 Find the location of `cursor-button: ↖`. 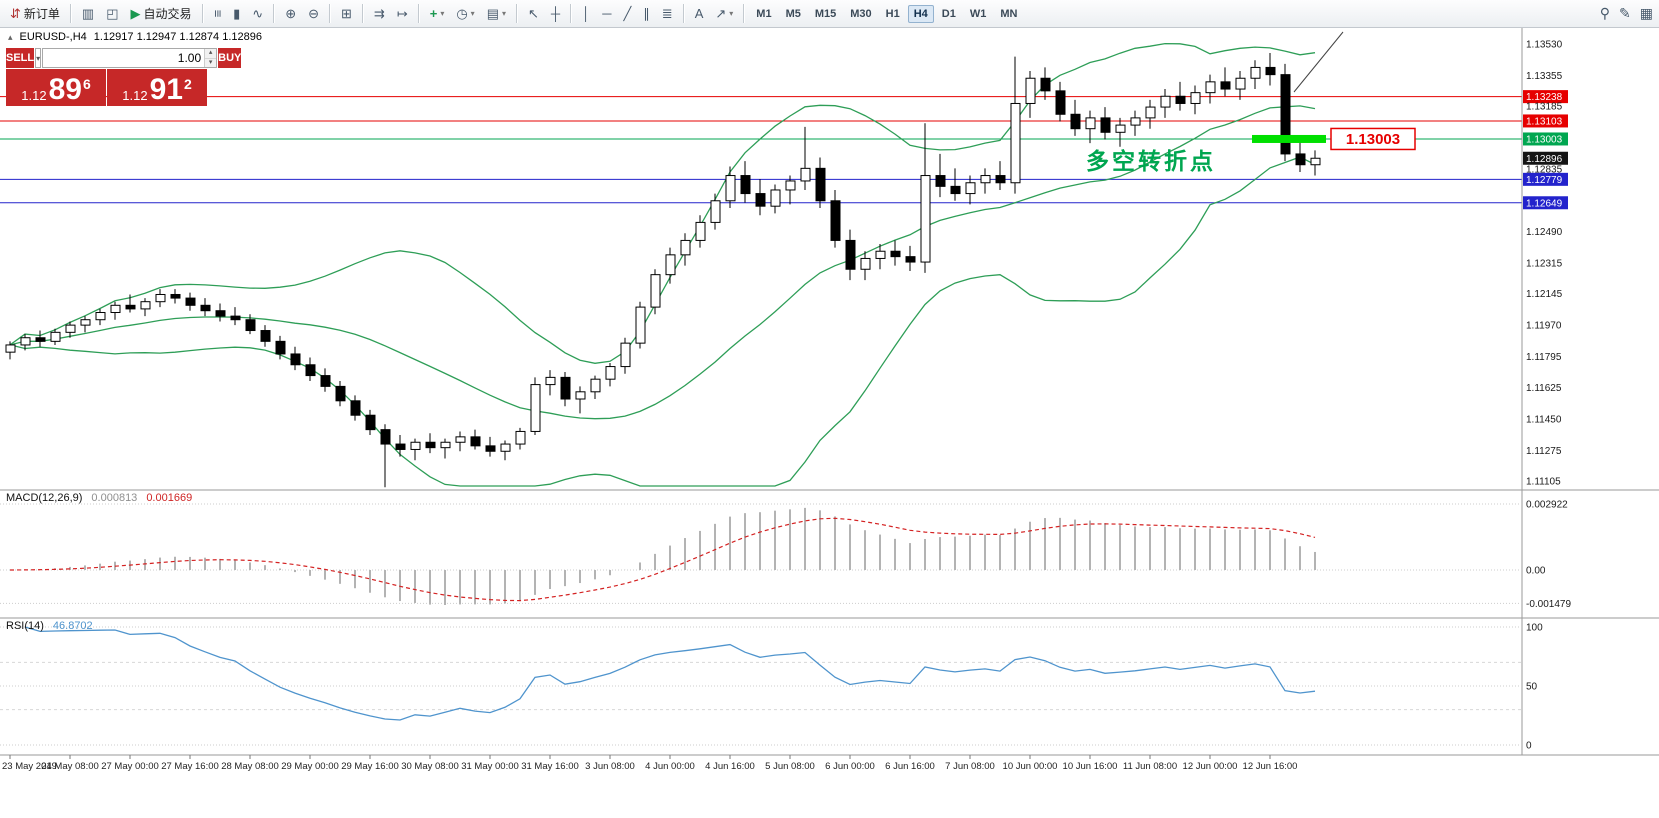

cursor-button: ↖ is located at coordinates (533, 13).